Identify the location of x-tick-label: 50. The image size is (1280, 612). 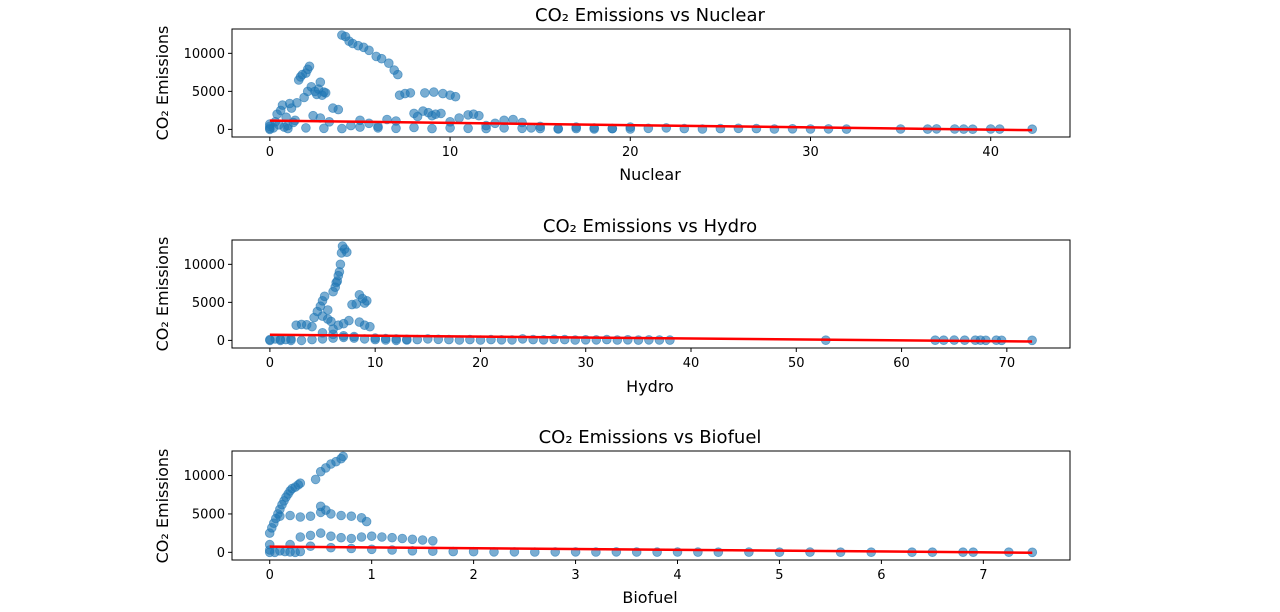
(796, 363).